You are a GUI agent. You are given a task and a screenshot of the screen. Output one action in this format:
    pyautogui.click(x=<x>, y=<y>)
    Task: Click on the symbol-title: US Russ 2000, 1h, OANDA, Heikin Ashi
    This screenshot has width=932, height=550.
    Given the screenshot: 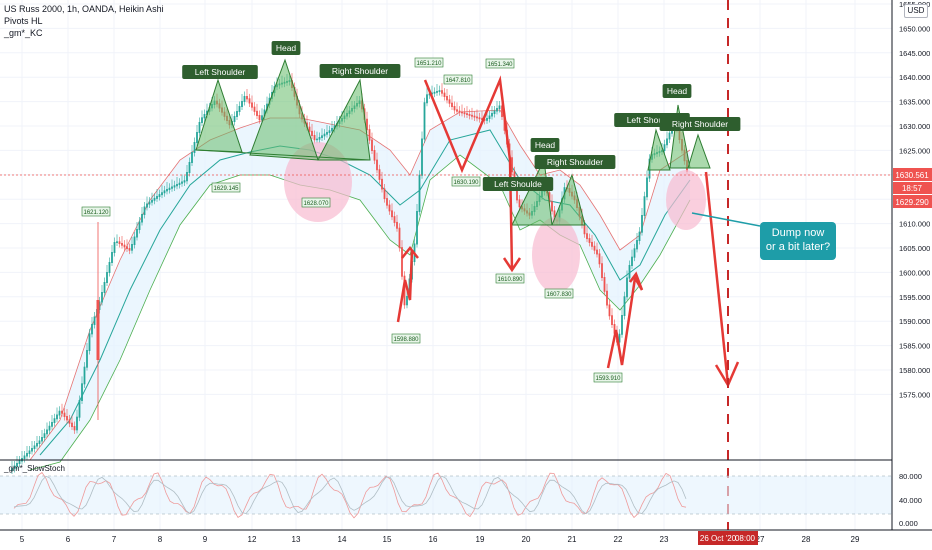 What is the action you would take?
    pyautogui.click(x=84, y=9)
    